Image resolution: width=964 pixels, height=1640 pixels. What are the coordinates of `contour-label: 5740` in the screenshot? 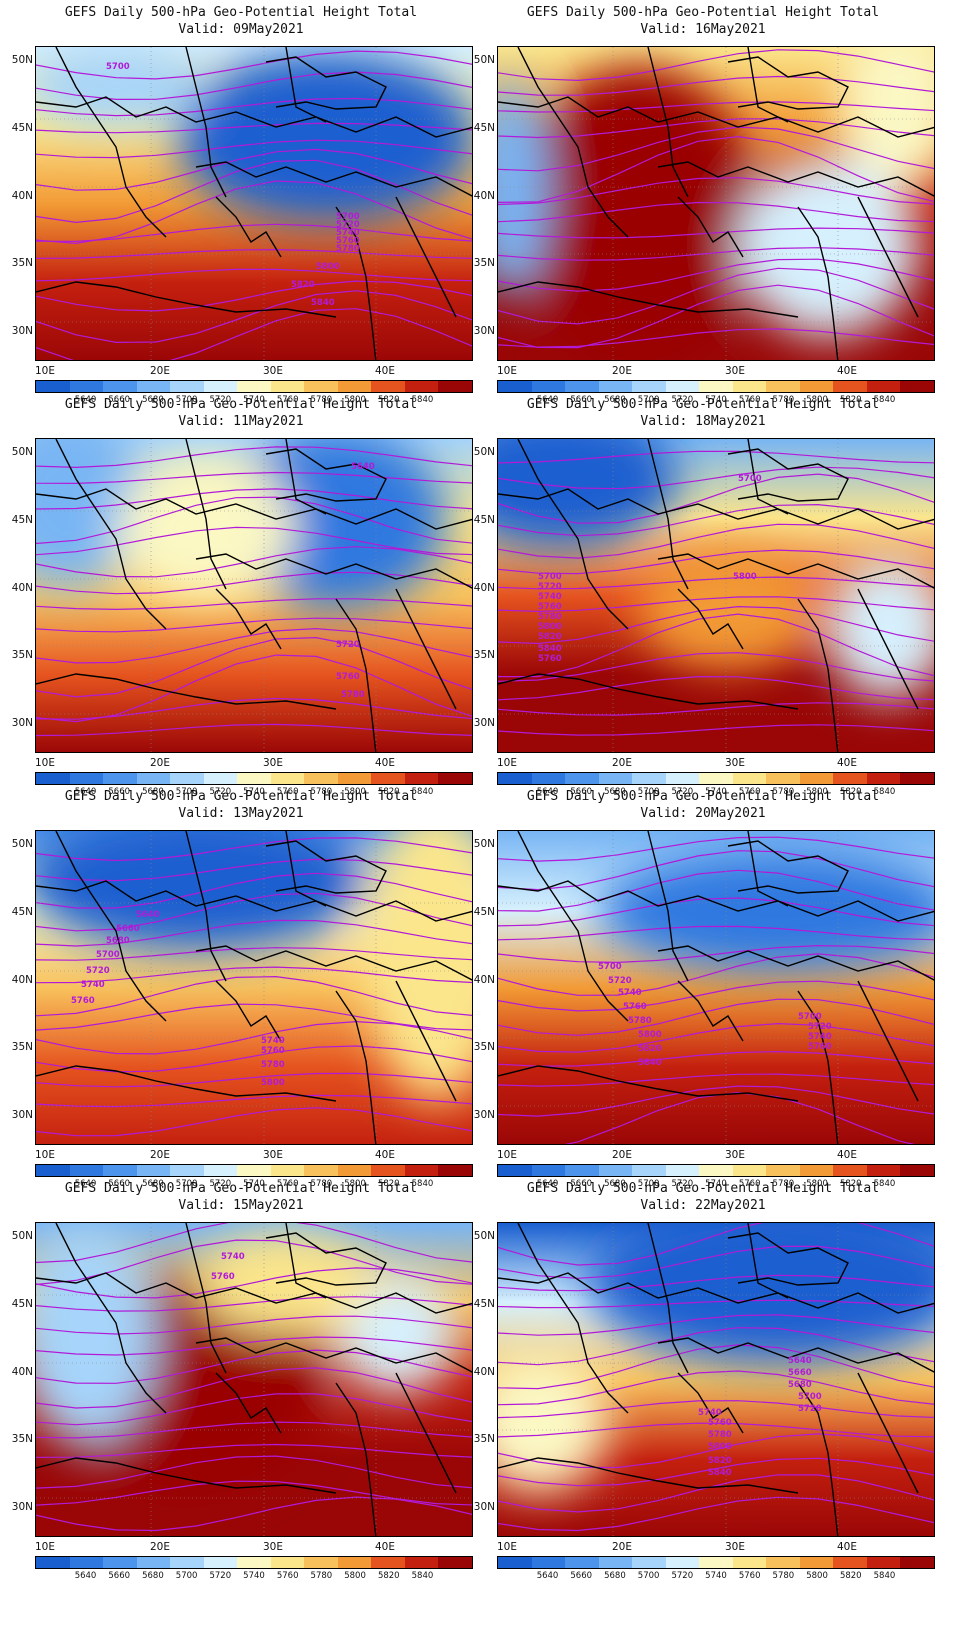 It's located at (93, 985).